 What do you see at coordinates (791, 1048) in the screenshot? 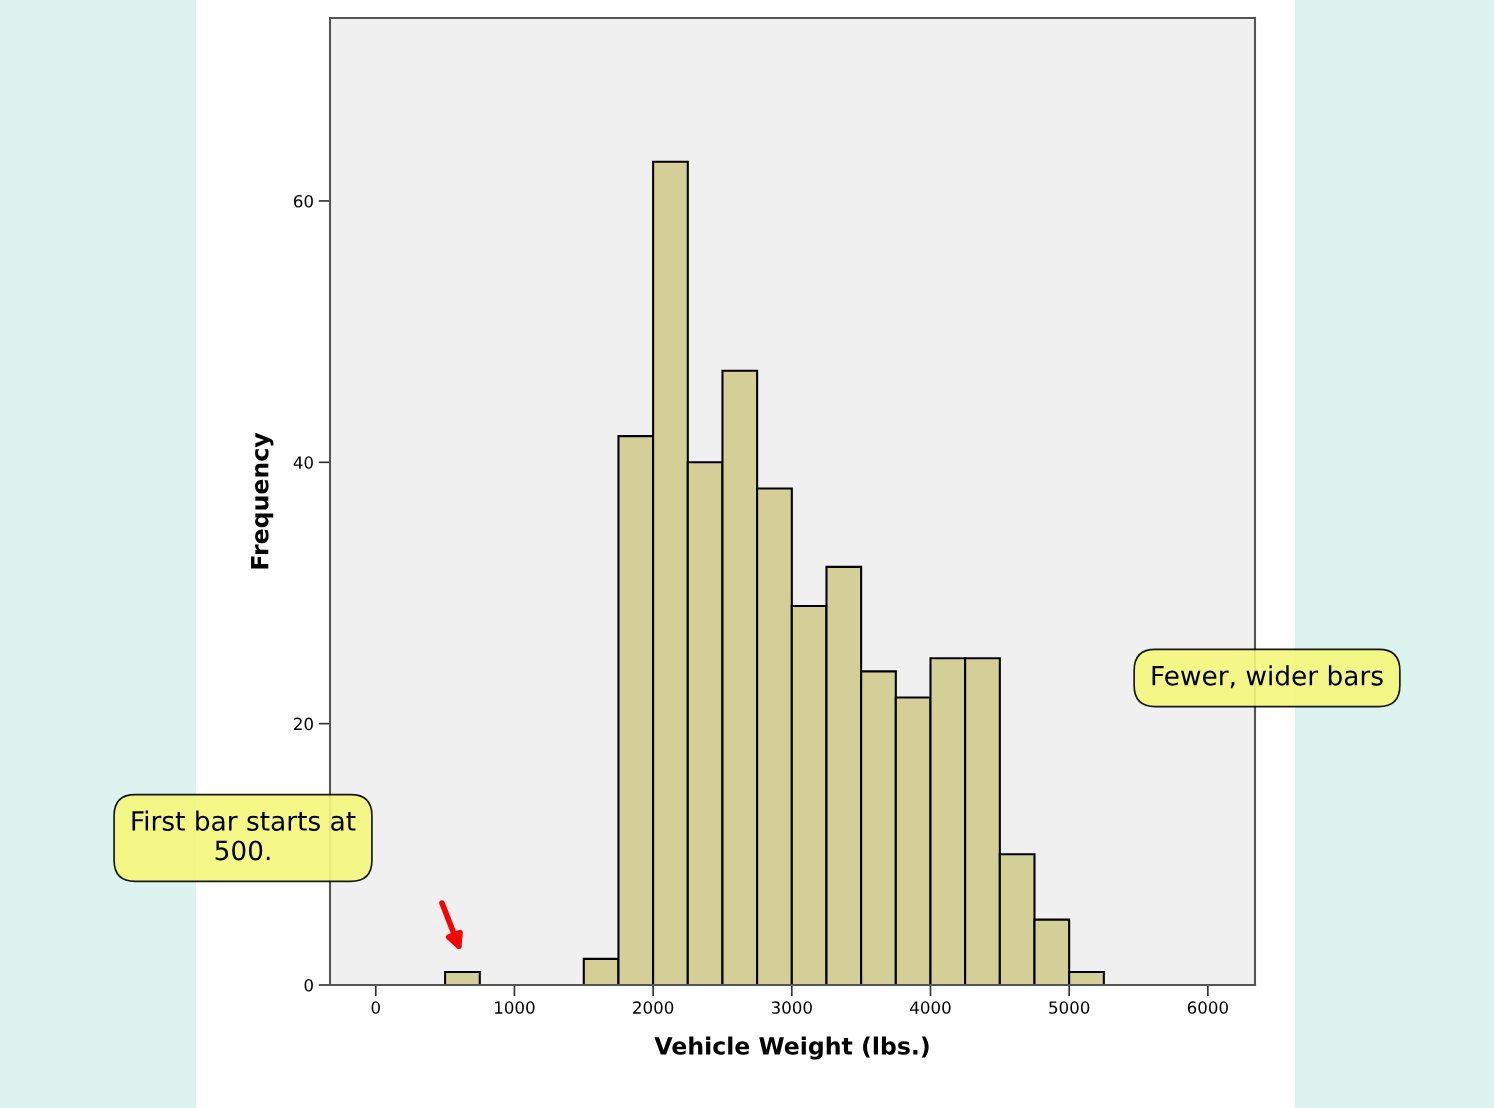
I see `x-axis-title: Vehicle Weight (lbs.)` at bounding box center [791, 1048].